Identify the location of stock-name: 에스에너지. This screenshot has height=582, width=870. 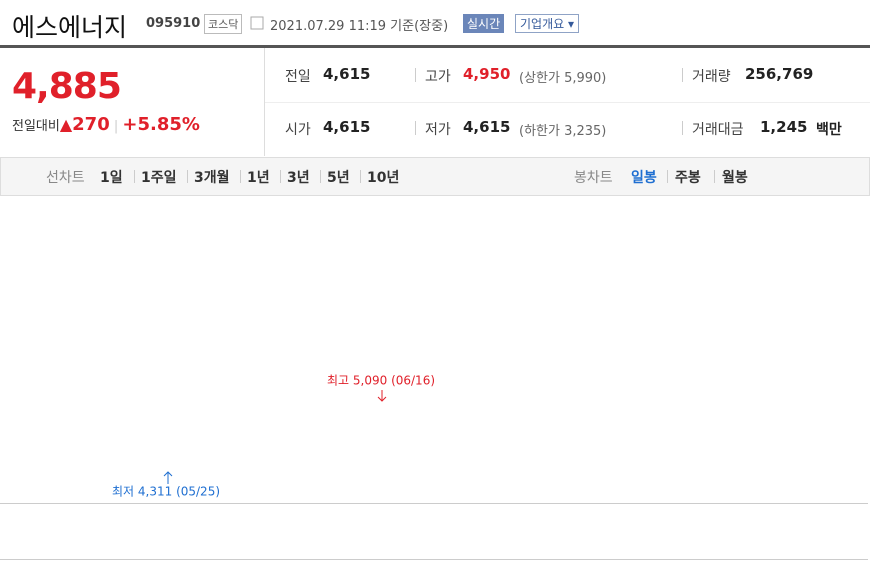
(70, 27).